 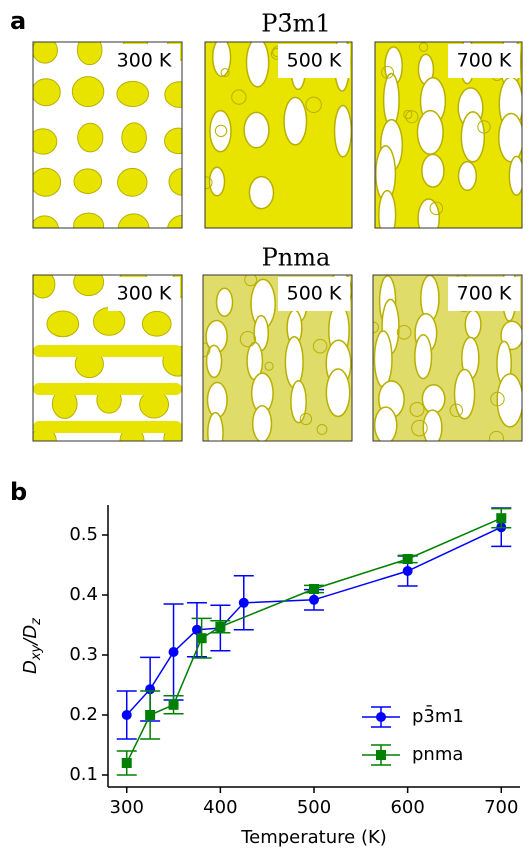 I want to click on image-content, so click(x=278, y=135).